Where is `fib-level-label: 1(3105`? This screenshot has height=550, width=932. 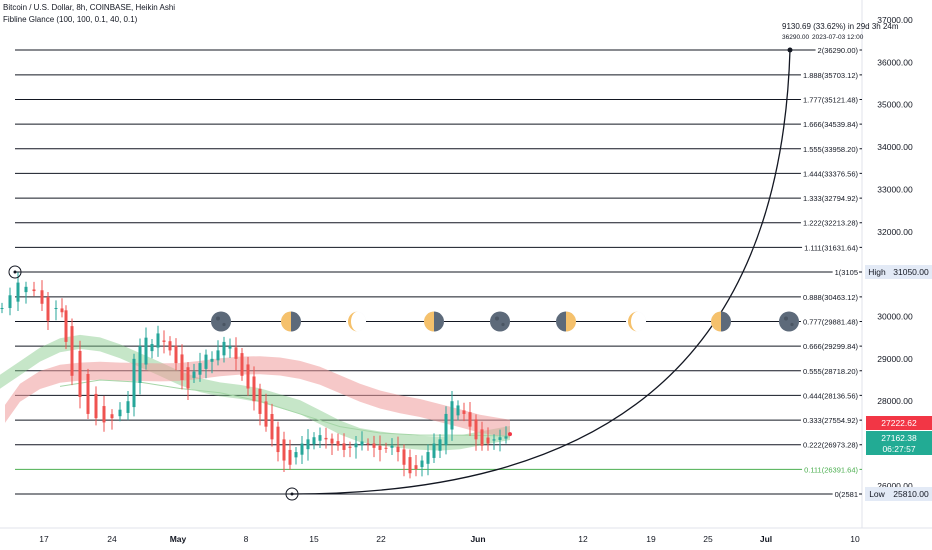 fib-level-label: 1(3105 is located at coordinates (846, 272).